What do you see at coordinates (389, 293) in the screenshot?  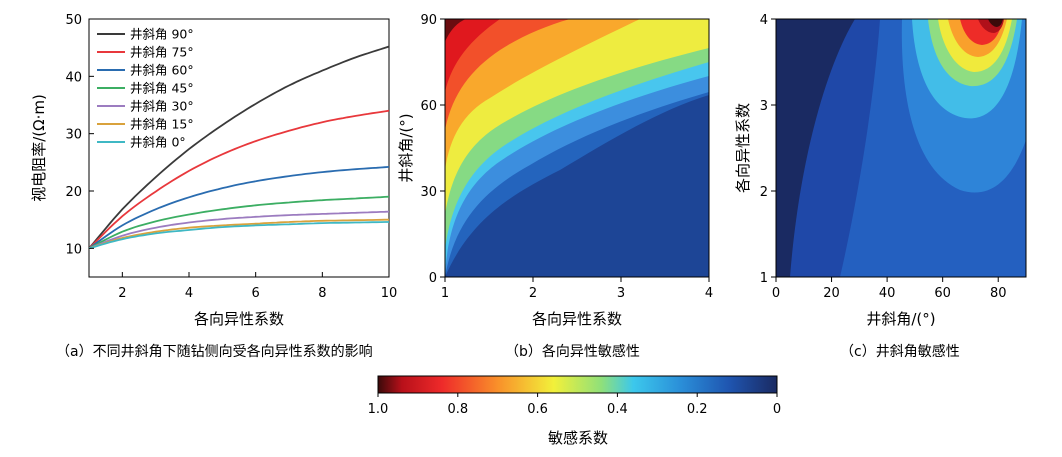 I see `panel-a-x-tick-label: 10` at bounding box center [389, 293].